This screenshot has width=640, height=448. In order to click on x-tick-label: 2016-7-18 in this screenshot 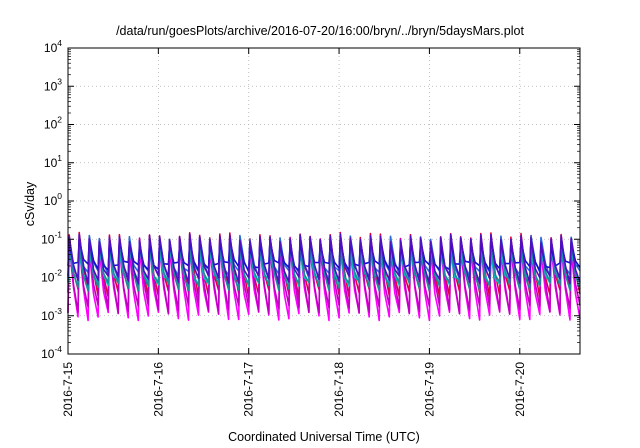, I will do `click(339, 389)`.